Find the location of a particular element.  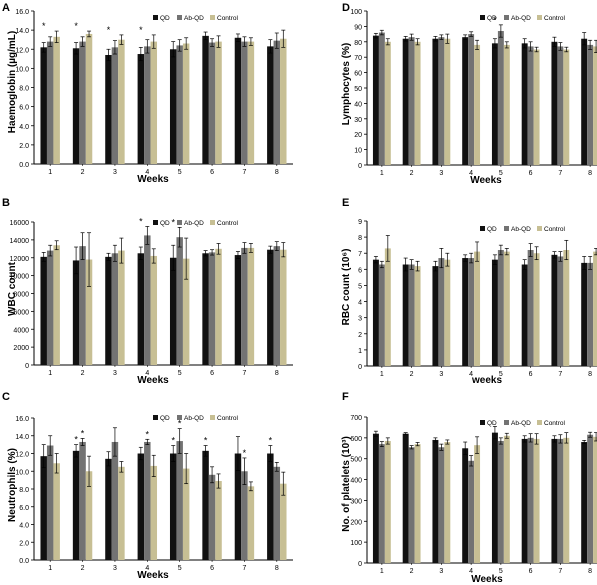

y-tick-label: 8.0 is located at coordinates (24, 490).